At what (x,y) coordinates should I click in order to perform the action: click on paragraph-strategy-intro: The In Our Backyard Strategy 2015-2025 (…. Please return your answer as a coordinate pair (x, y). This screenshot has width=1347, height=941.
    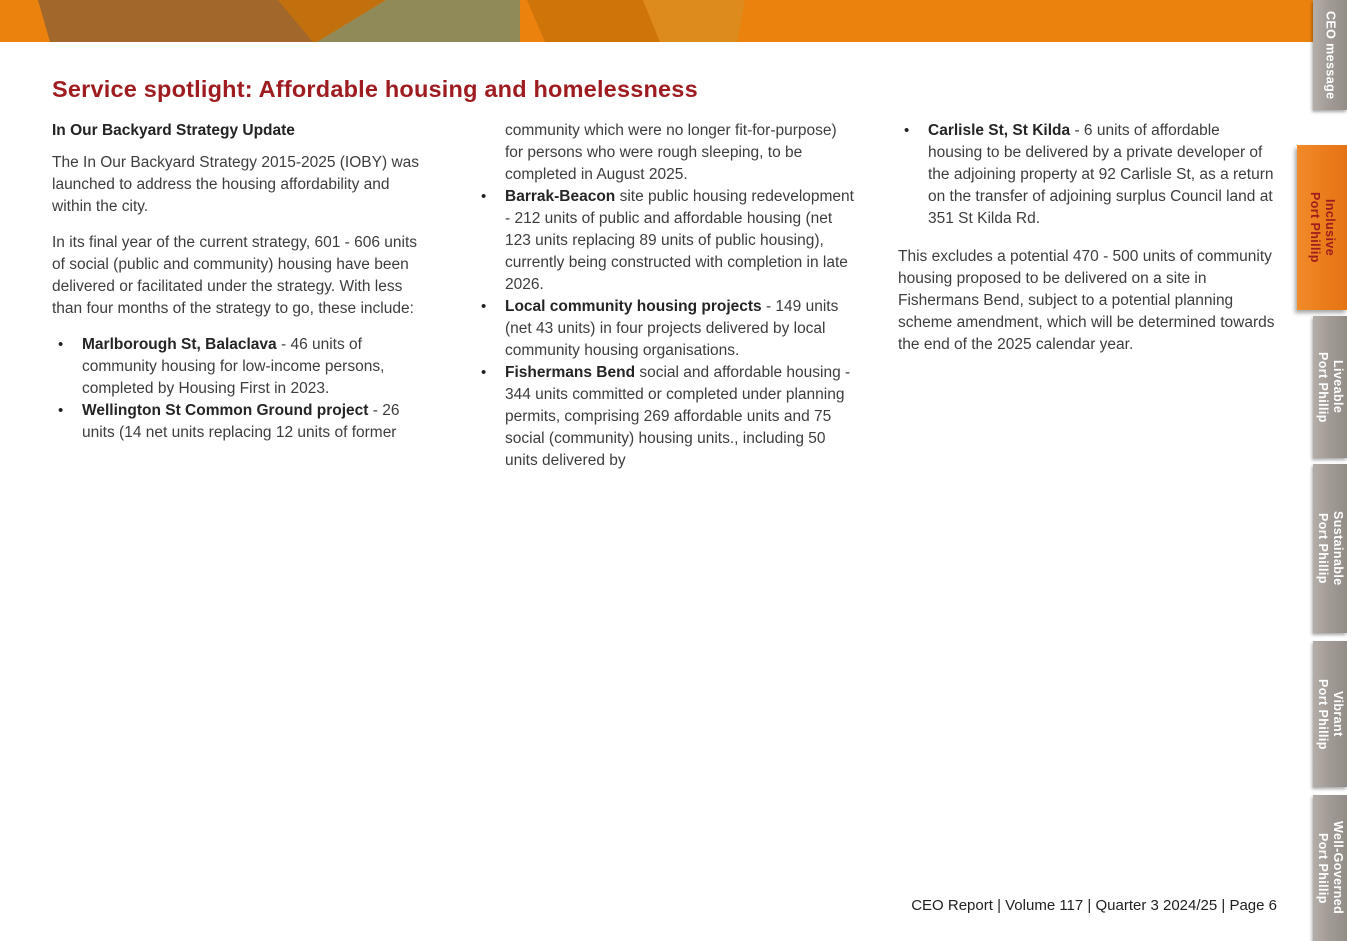
    Looking at the image, I should click on (236, 184).